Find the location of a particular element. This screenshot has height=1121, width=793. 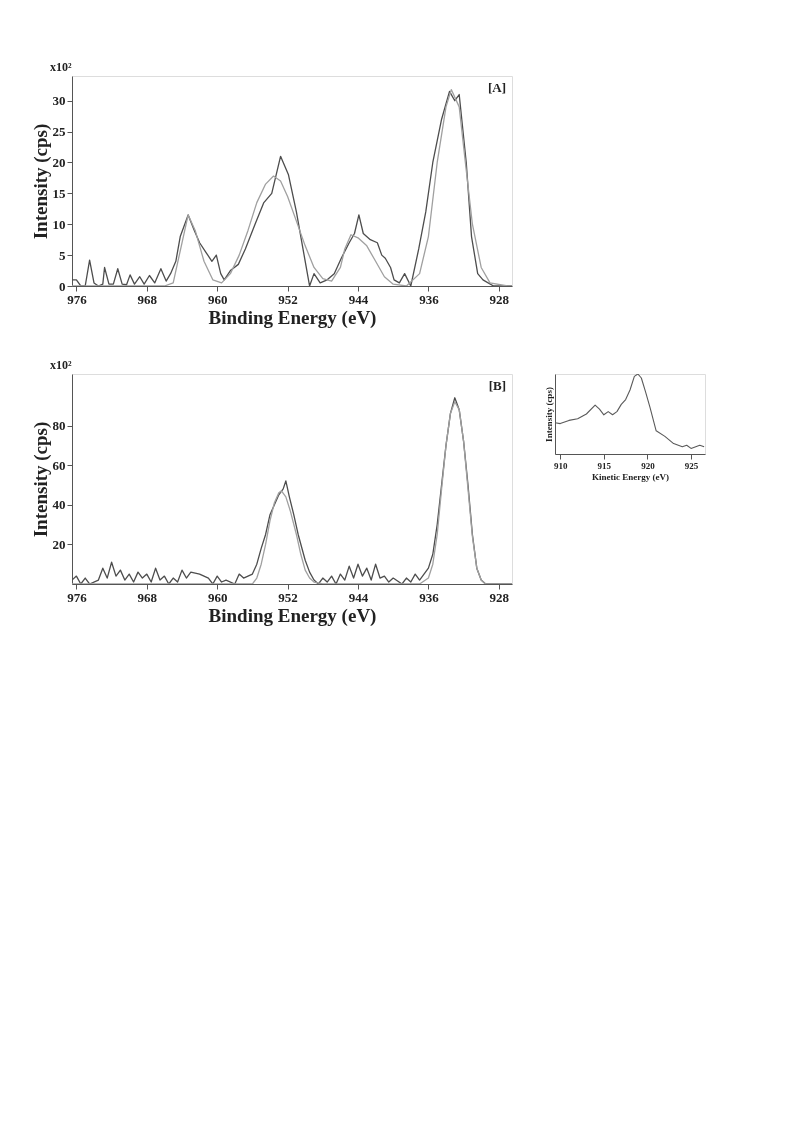

annotation: [B] is located at coordinates (497, 385).